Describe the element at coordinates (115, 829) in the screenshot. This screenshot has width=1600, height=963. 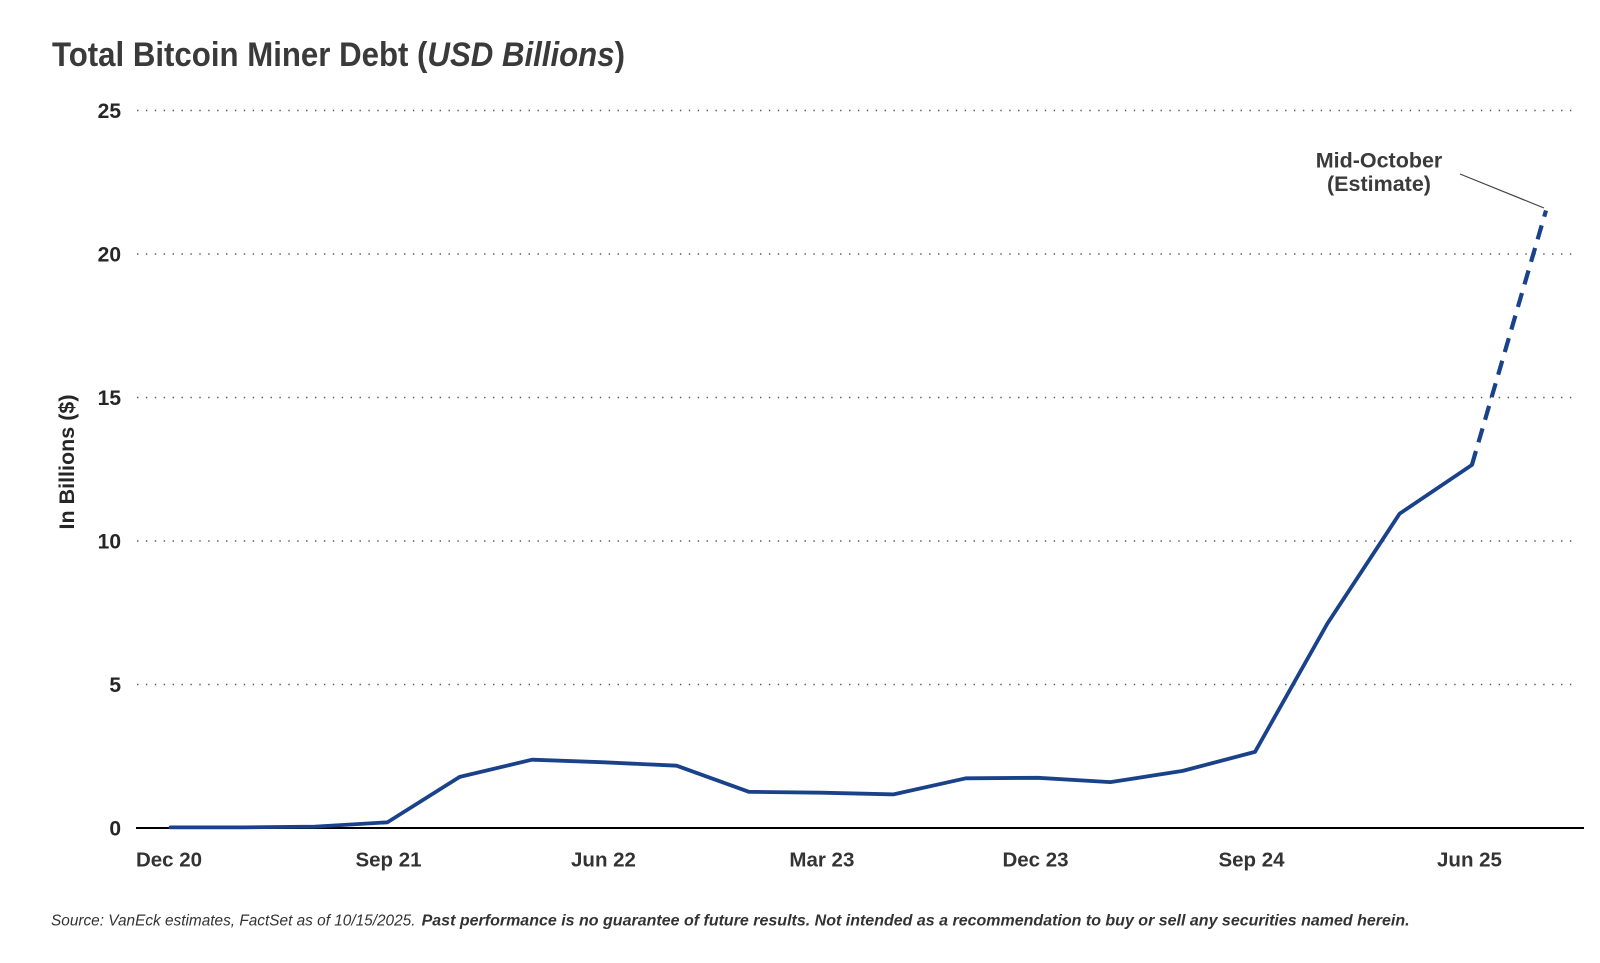
I see `svg-text: 0` at that location.